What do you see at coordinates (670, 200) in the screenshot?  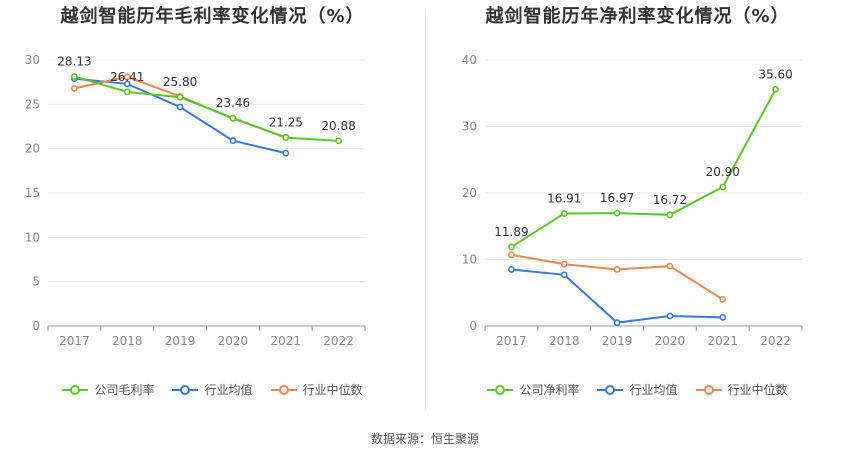 I see `data-label: 16.72` at bounding box center [670, 200].